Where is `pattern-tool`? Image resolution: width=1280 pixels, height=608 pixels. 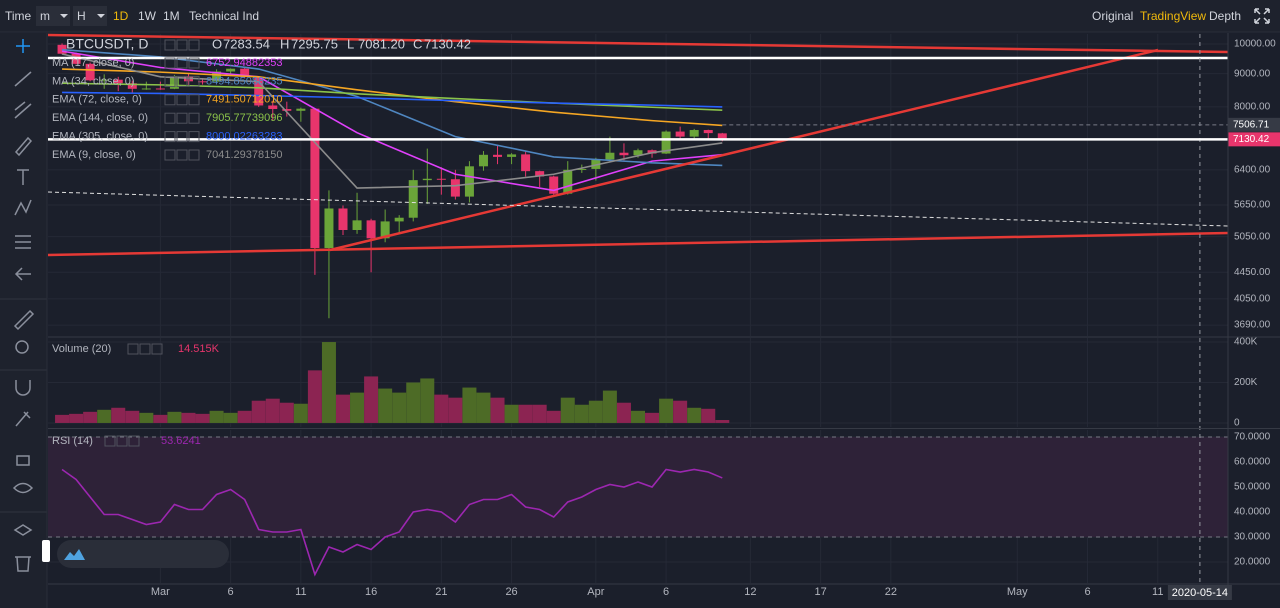
pattern-tool is located at coordinates (23, 207).